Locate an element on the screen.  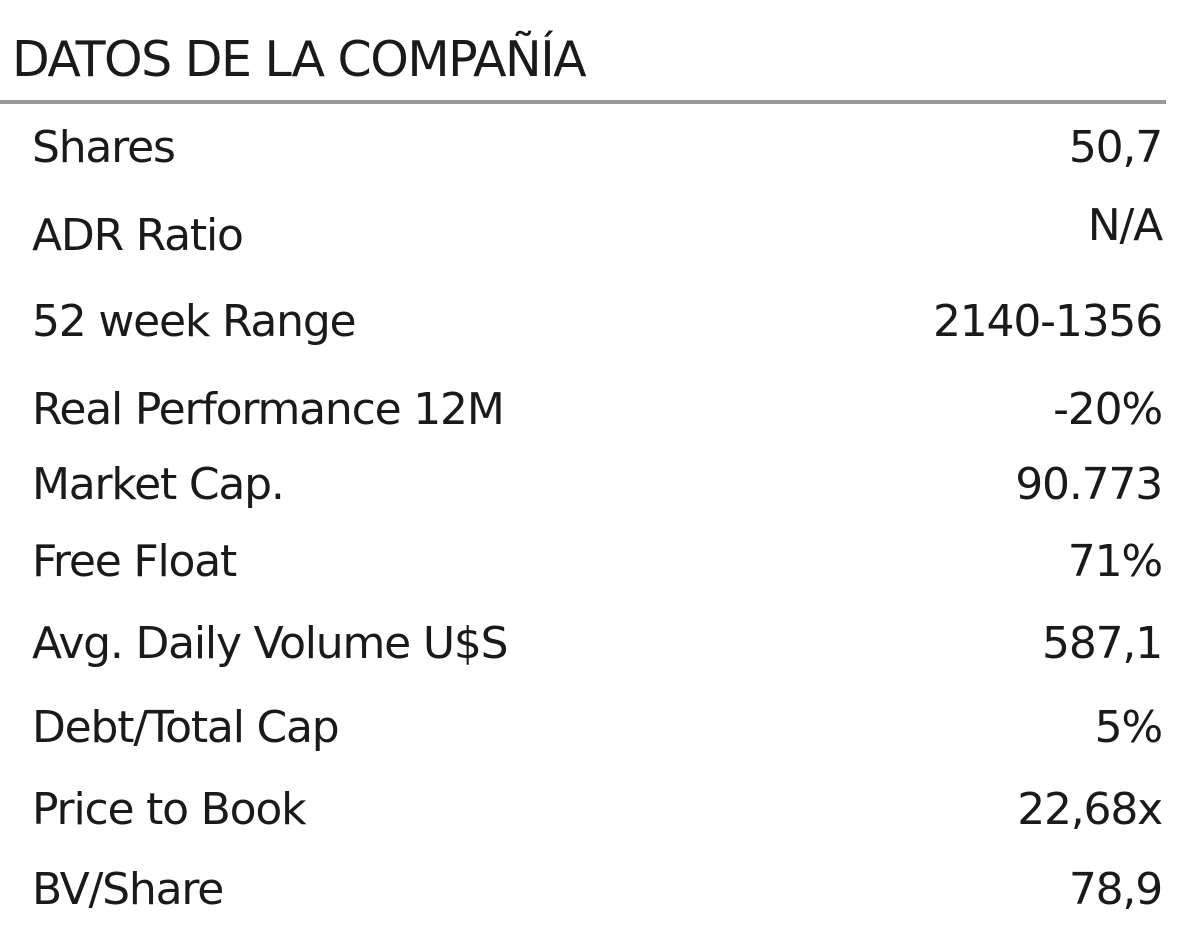
data-row-debt-total-cap: Debt/Total Cap 5% is located at coordinates (598, 728).